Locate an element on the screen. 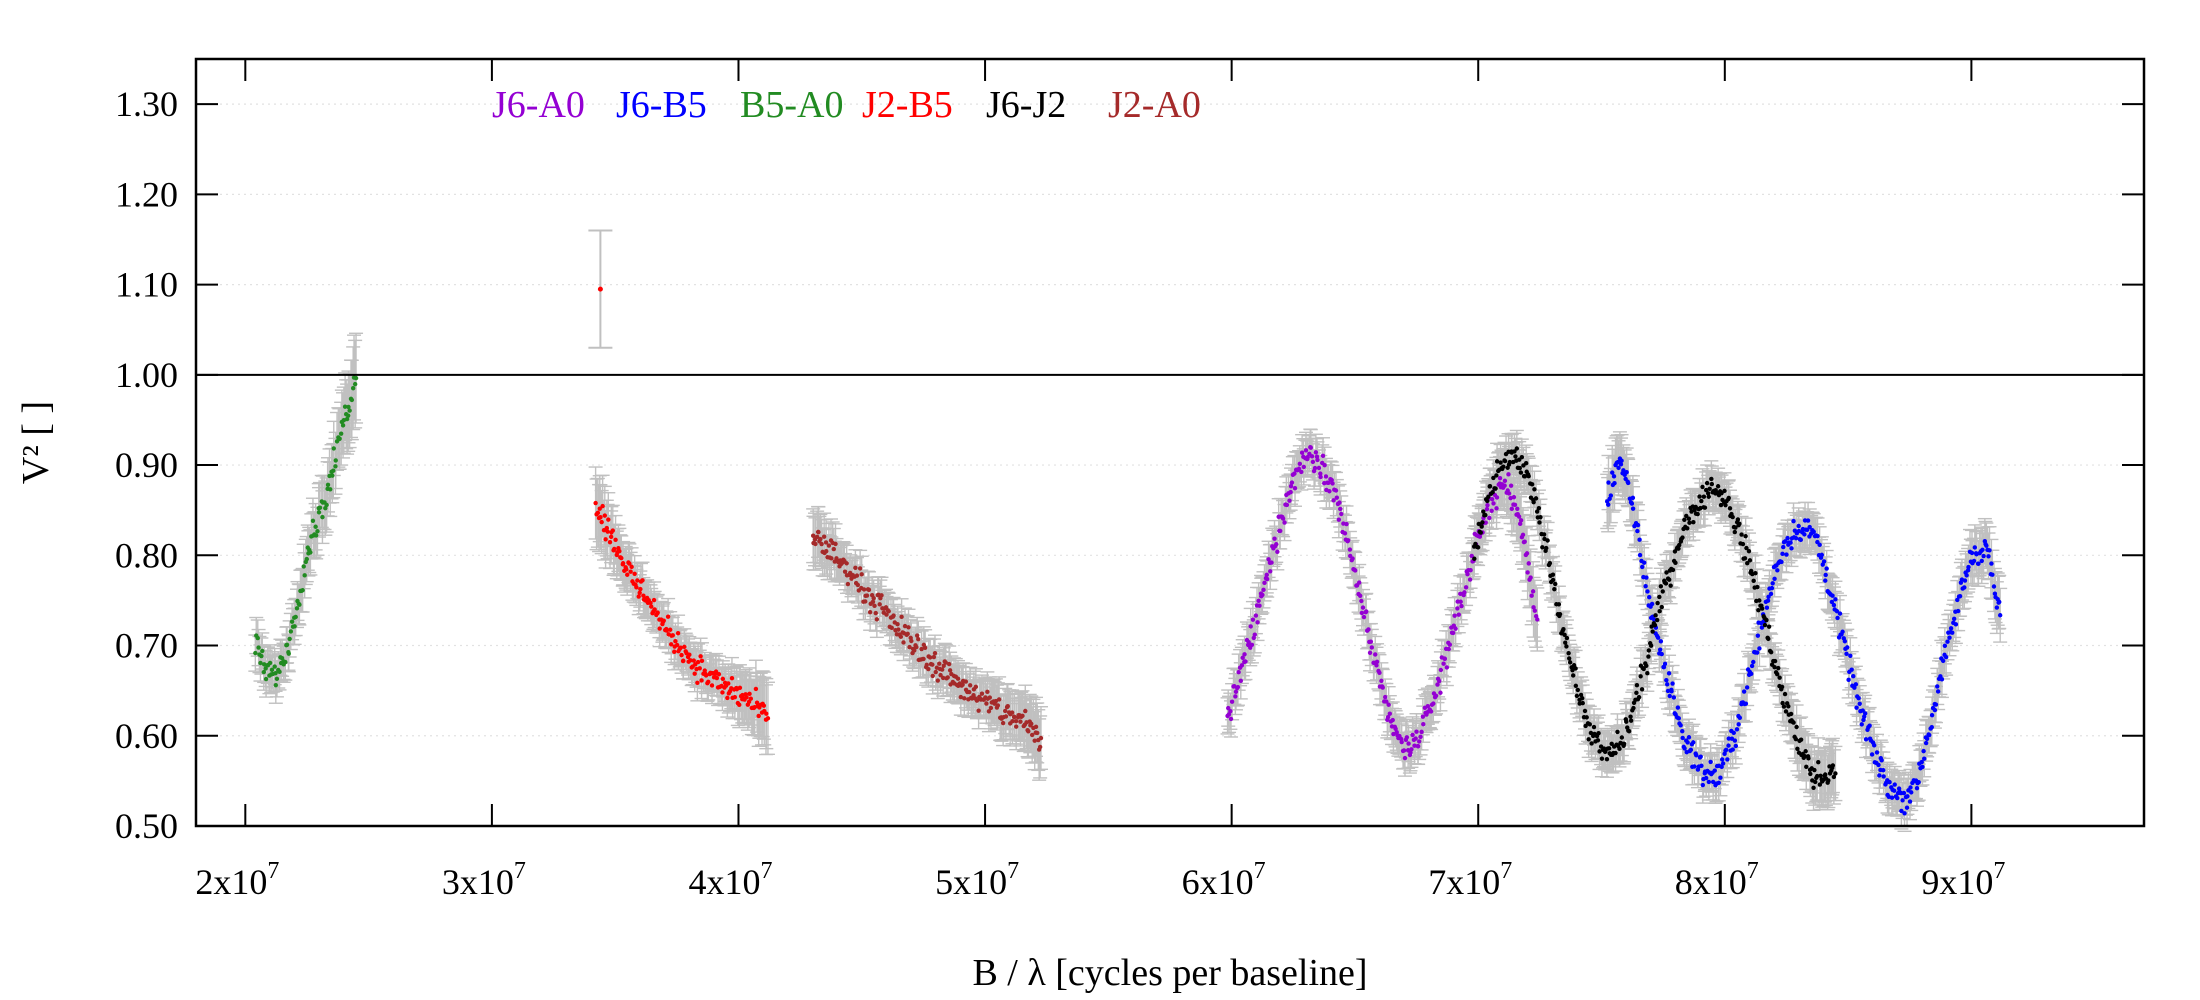 This screenshot has height=1000, width=2200. series-j6-a0 is located at coordinates (1382, 603).